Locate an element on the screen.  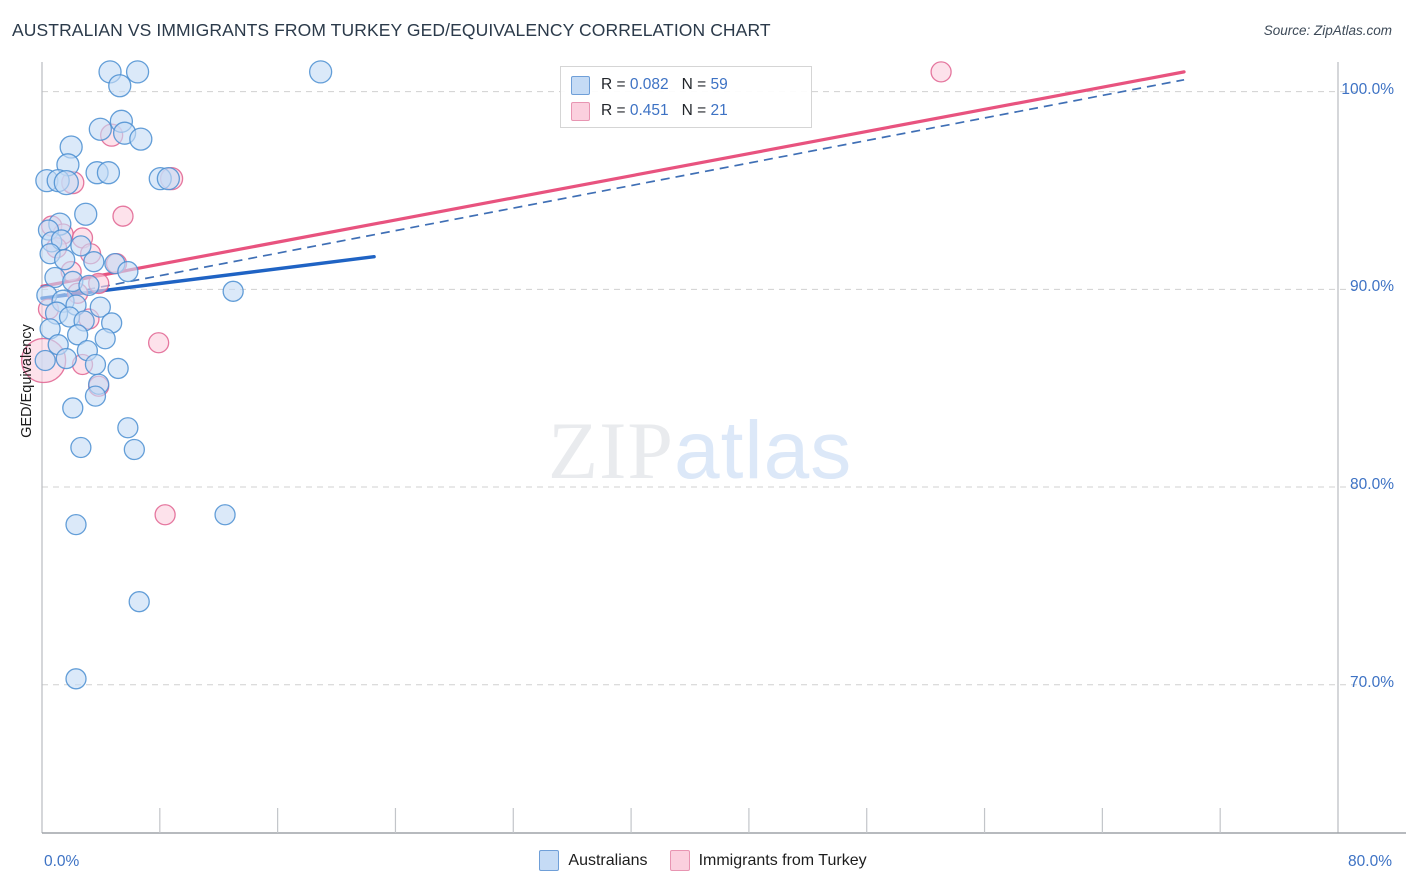
stats-text-turkey: R = 0.451 N = 21 is located at coordinates (664, 111).